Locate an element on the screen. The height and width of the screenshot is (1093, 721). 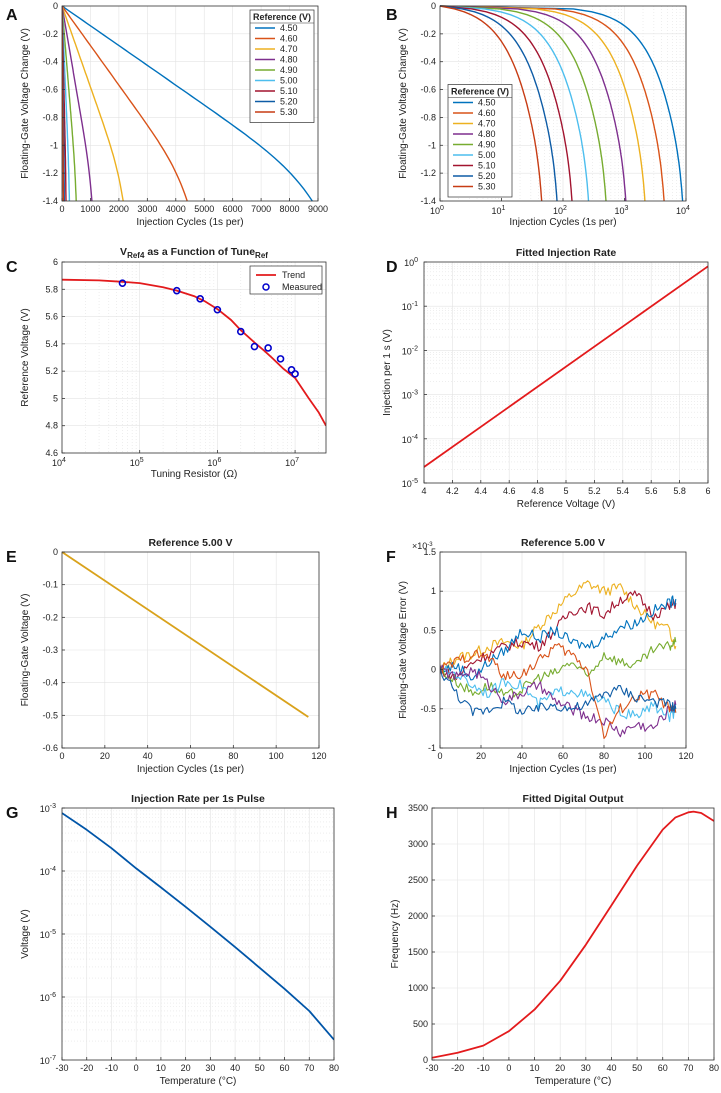
legend-label: 5.10 is located at coordinates (289, 91).